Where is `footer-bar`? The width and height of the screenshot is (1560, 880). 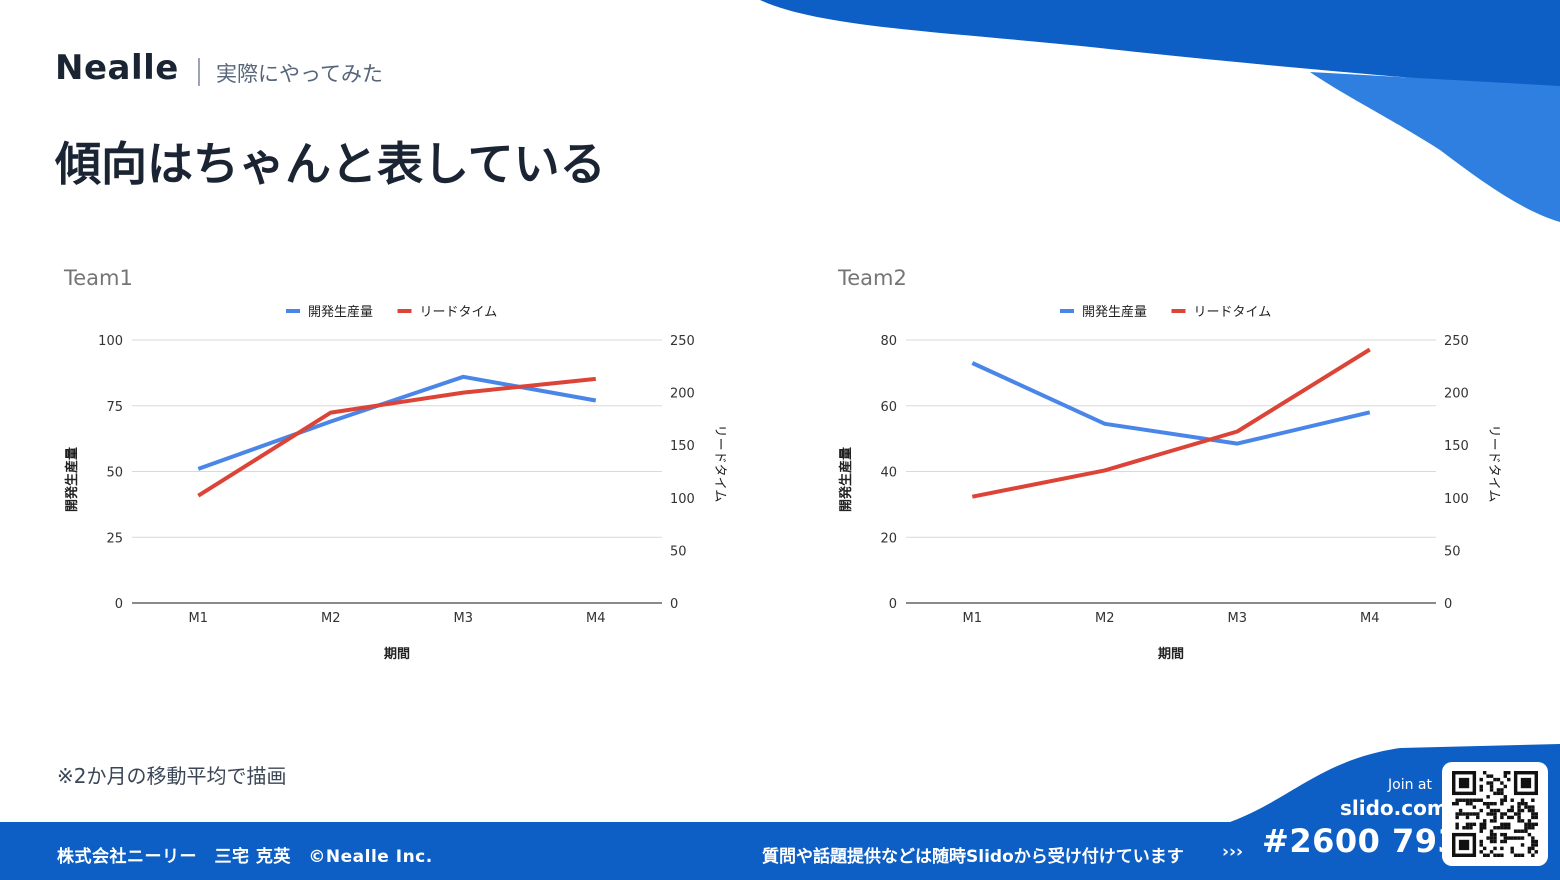 footer-bar is located at coordinates (780, 851).